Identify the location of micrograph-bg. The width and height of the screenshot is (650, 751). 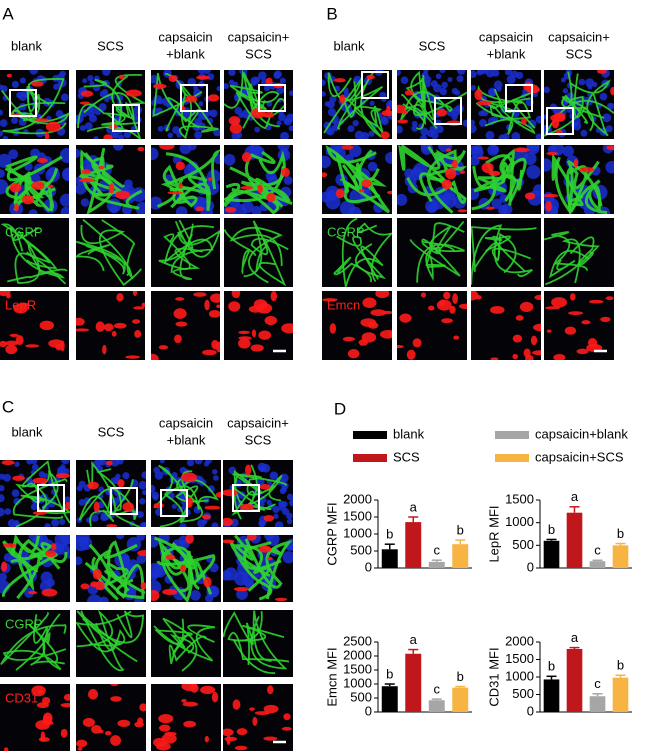
(506, 325).